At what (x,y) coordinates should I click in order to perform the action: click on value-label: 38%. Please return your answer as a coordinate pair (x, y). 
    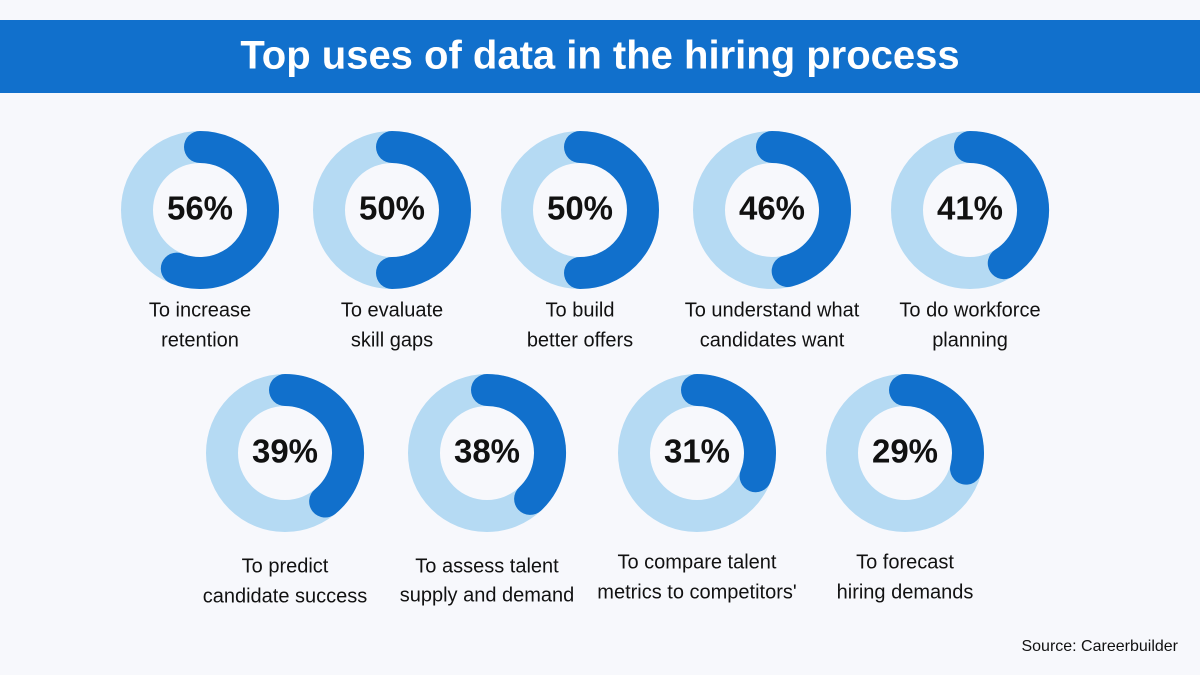
    Looking at the image, I should click on (487, 451).